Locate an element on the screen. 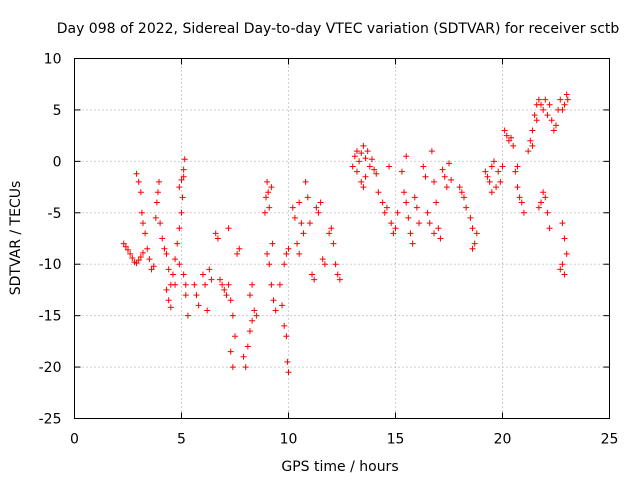 The image size is (640, 480). y-tick-label: -25 is located at coordinates (50, 420).